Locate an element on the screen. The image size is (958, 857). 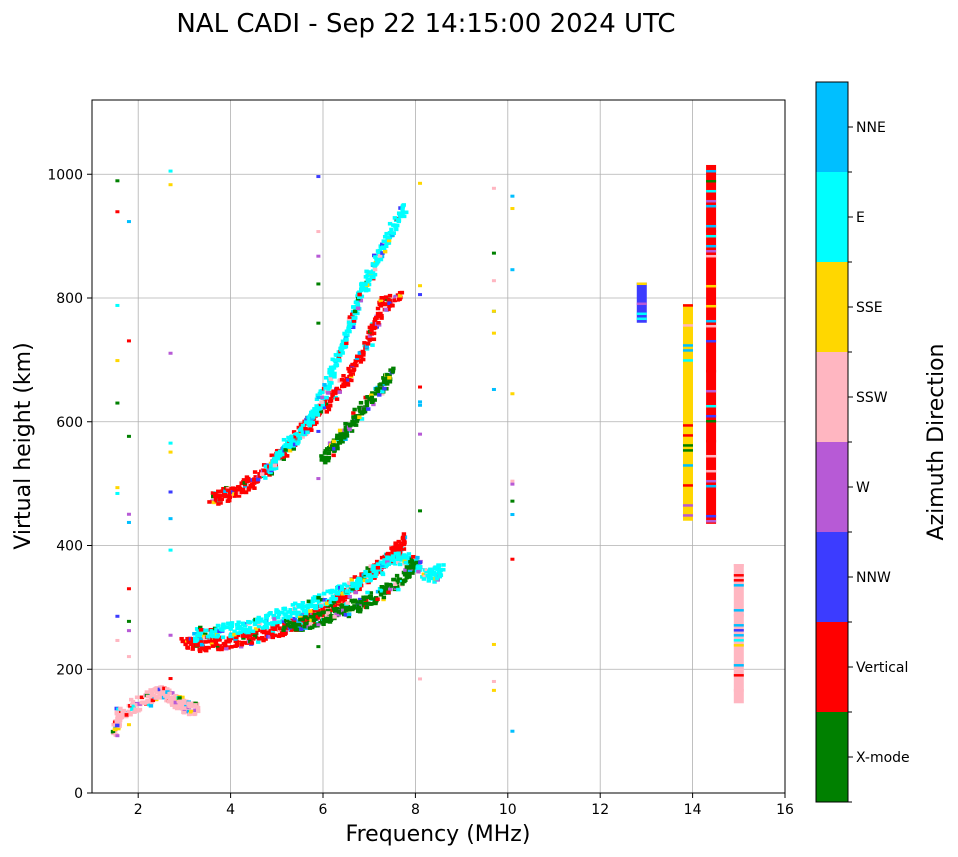
y-axis-label: Virtual height (km) is located at coordinates (23, 445).